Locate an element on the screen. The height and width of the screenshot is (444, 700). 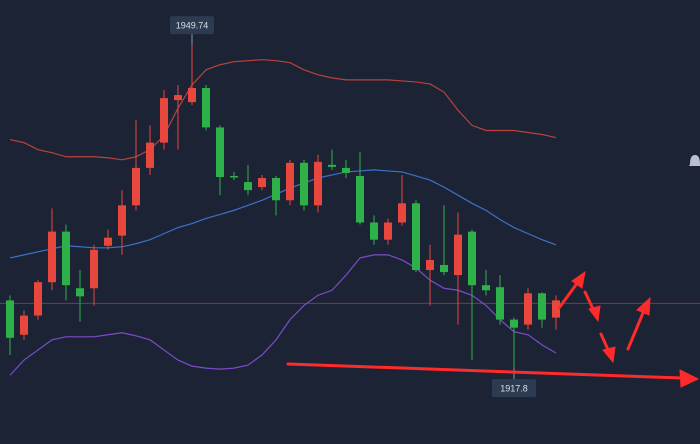
bell-icon is located at coordinates (694, 160).